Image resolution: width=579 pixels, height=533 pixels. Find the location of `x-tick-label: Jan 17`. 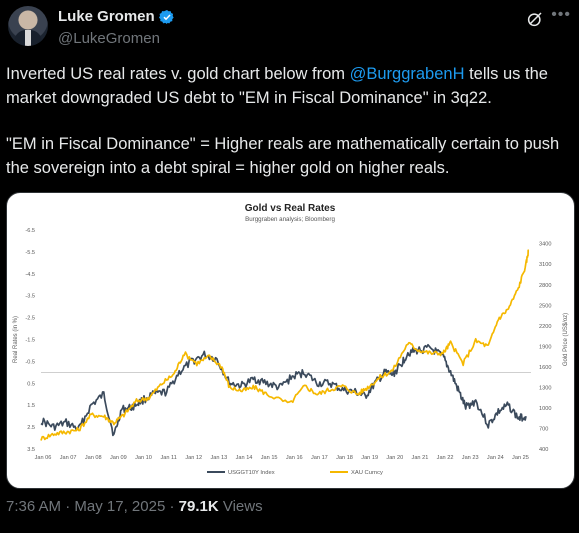

x-tick-label: Jan 17 is located at coordinates (319, 458).